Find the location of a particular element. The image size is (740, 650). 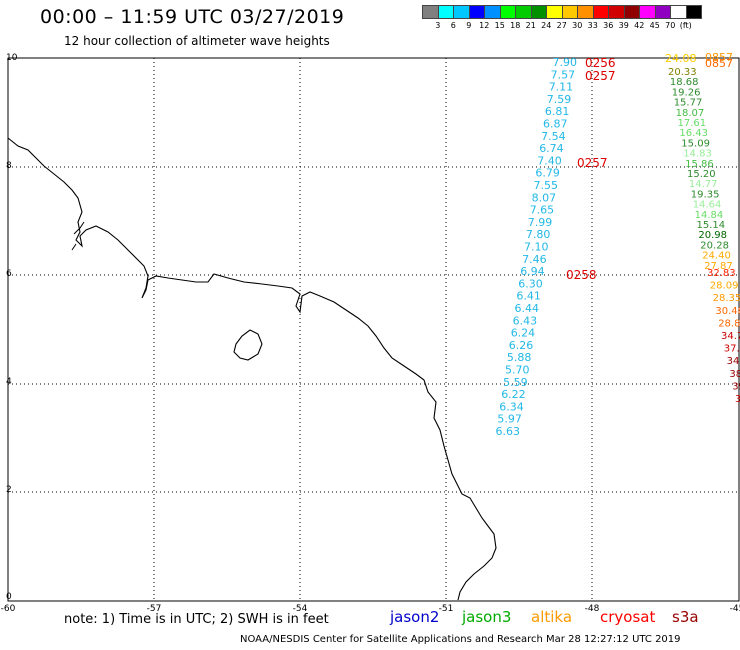

wave-height-label: 7.11 is located at coordinates (561, 87).